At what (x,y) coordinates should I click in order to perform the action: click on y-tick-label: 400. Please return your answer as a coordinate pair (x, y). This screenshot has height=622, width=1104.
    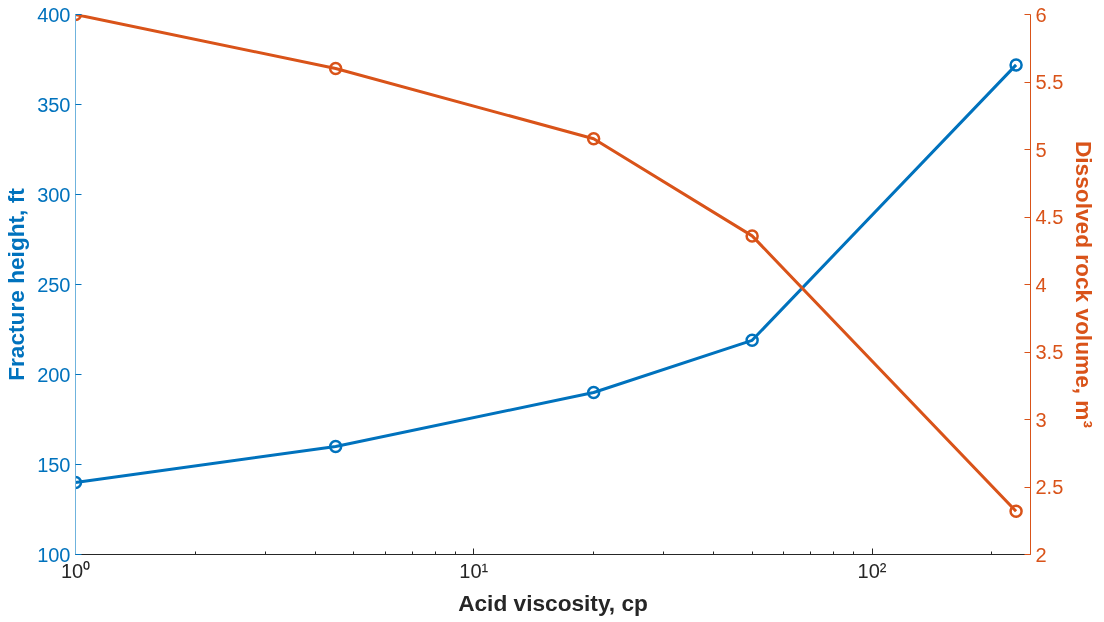
    Looking at the image, I should click on (54, 14).